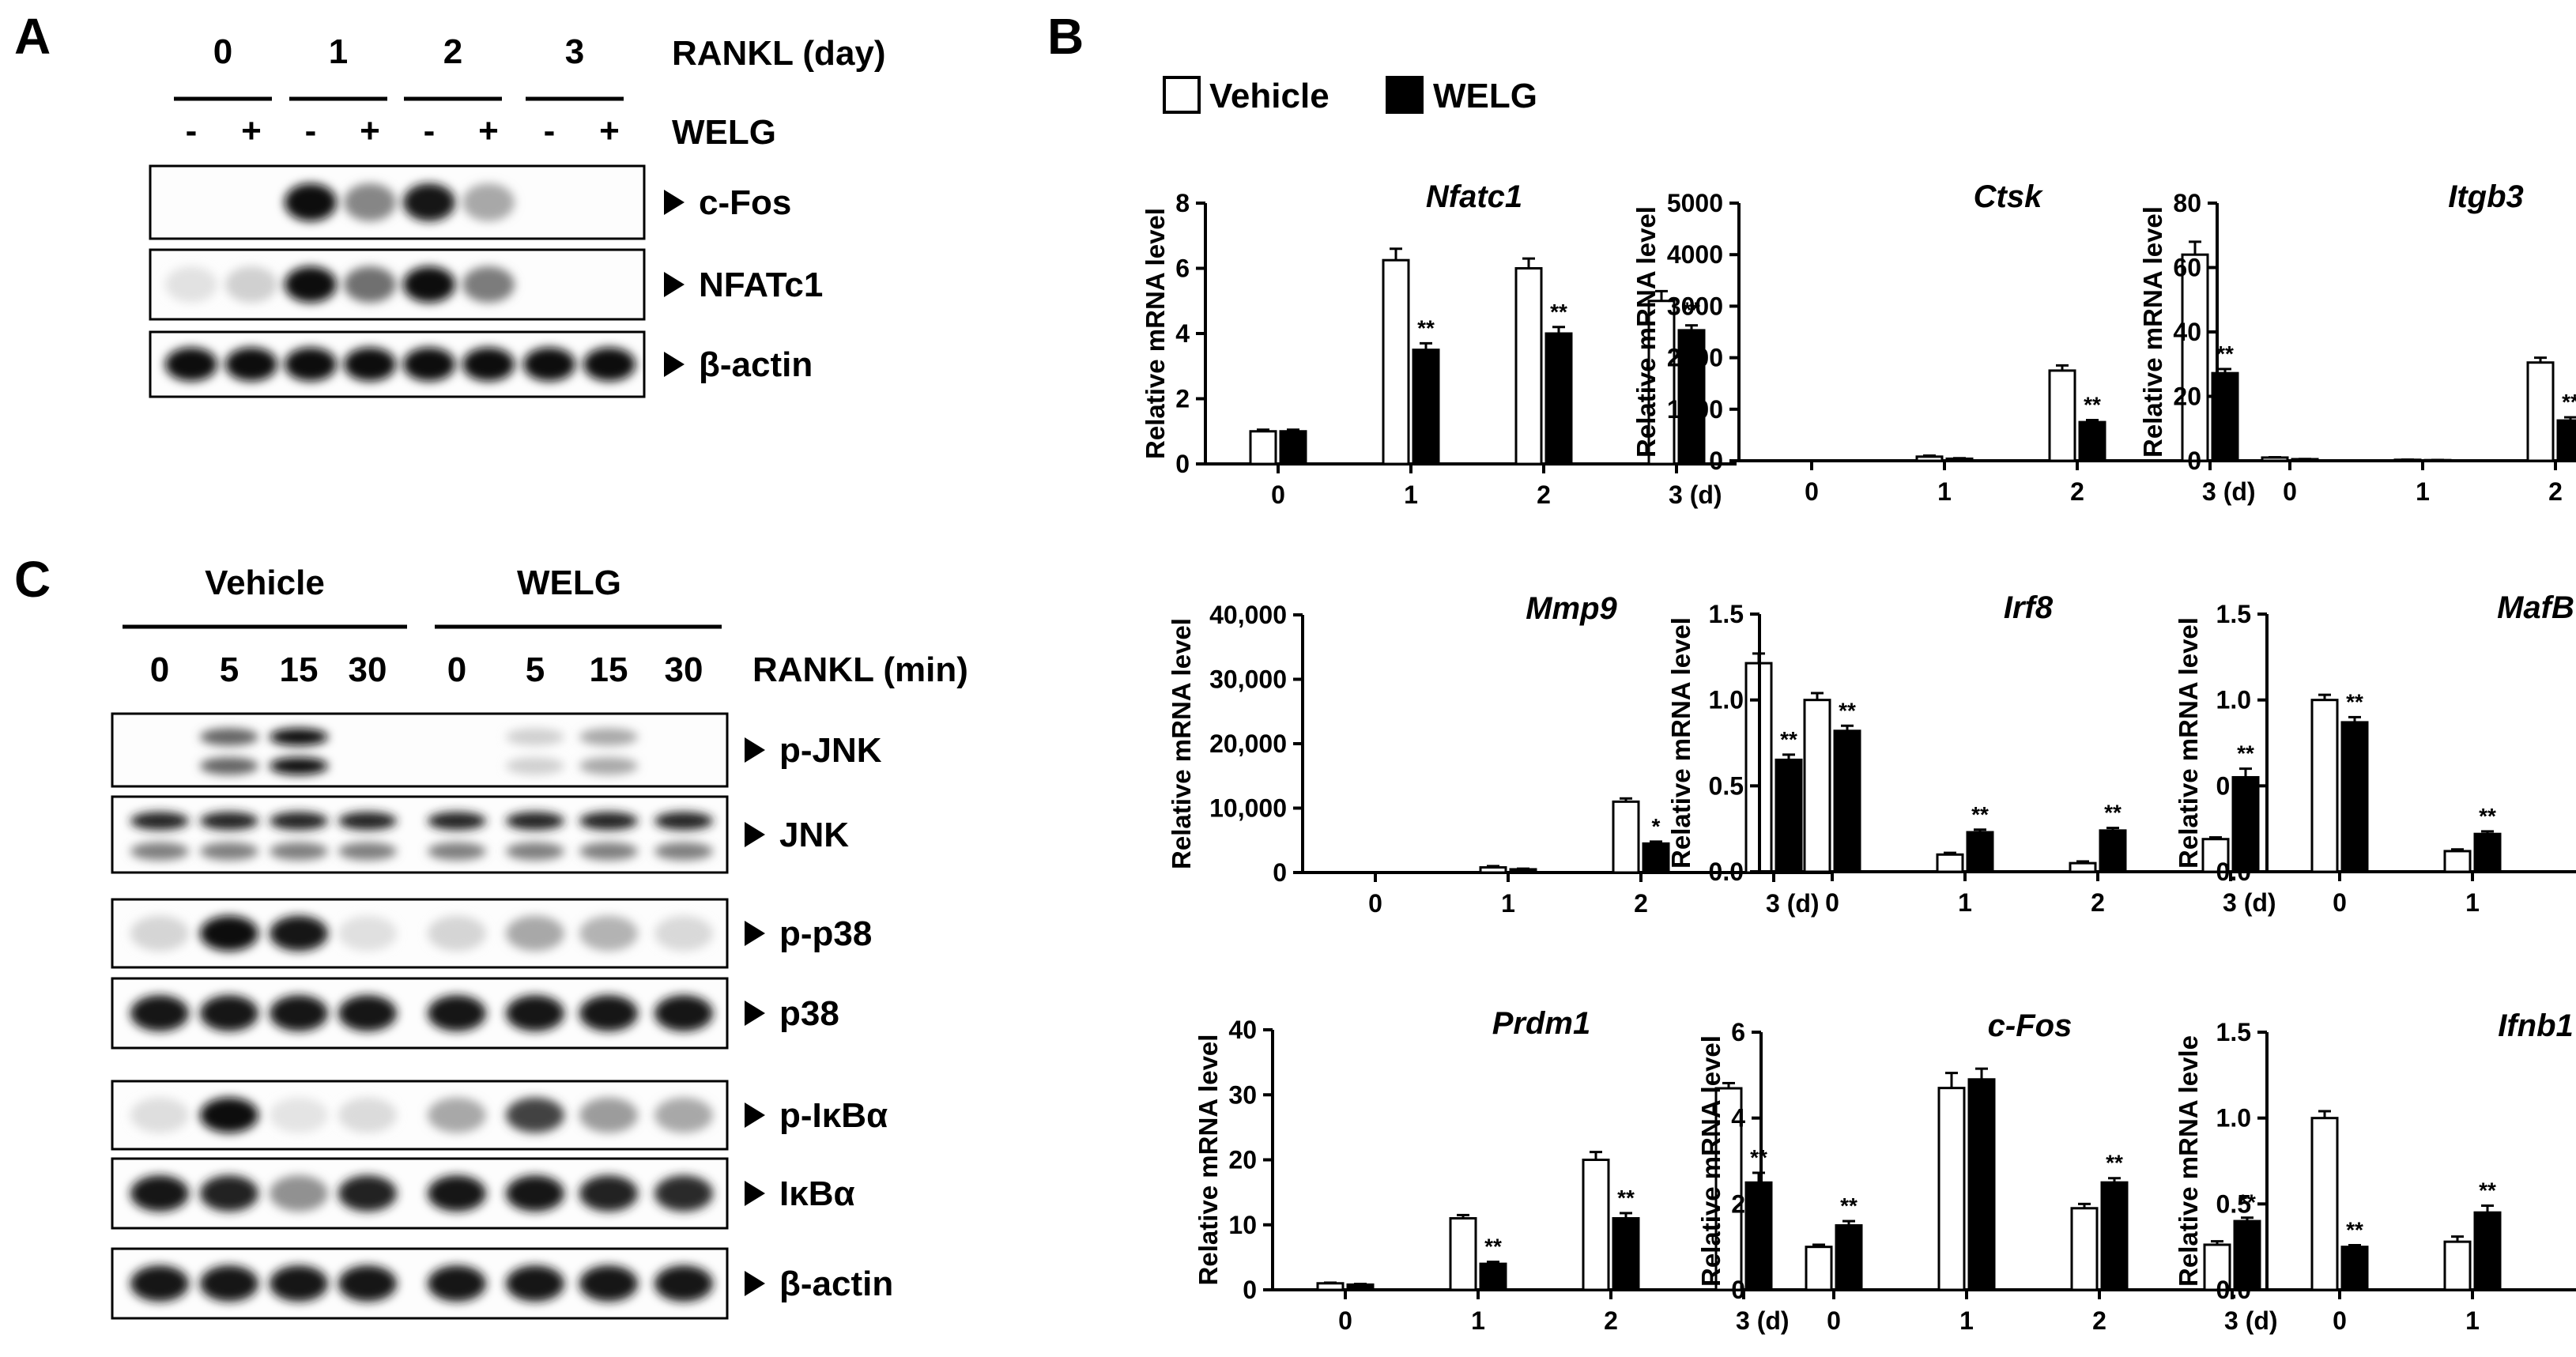 The image size is (2576, 1357). I want to click on beta-actin-blot-c-arrow-icon, so click(755, 1283).